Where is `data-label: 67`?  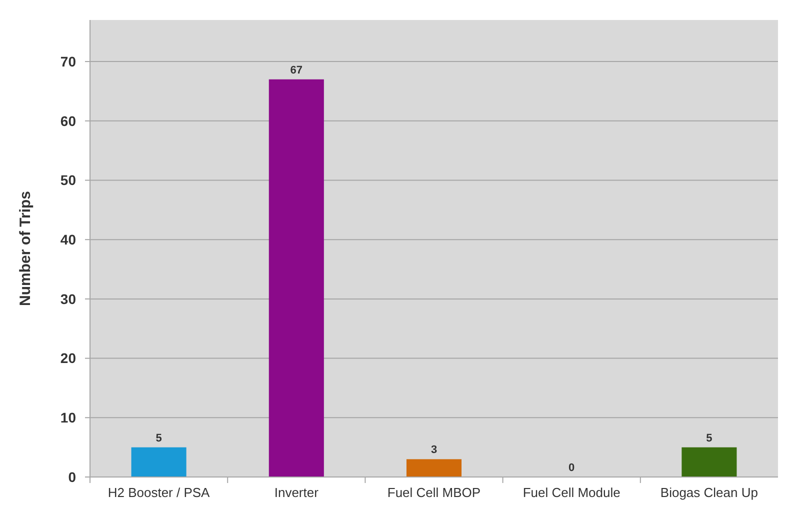
data-label: 67 is located at coordinates (296, 70).